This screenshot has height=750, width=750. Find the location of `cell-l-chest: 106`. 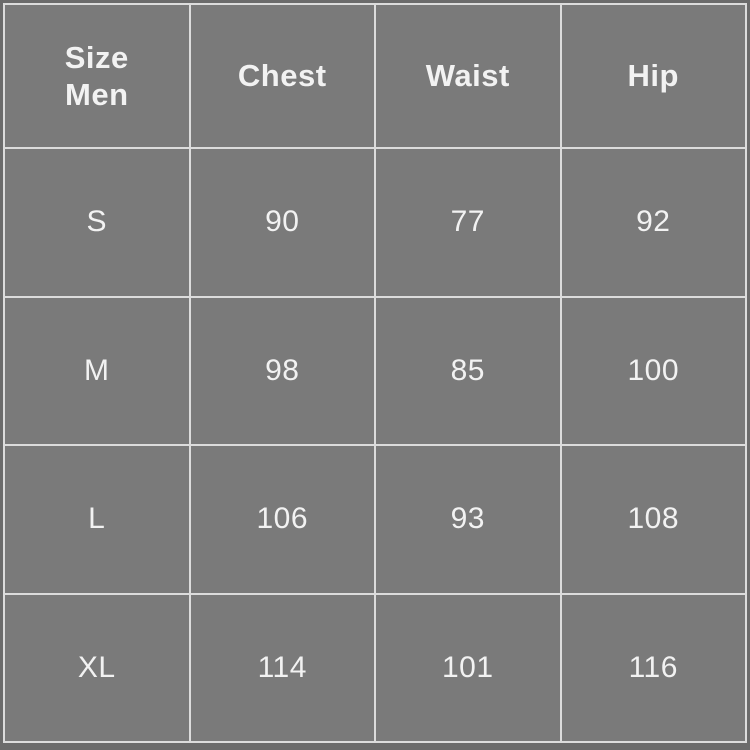

cell-l-chest: 106 is located at coordinates (282, 519).